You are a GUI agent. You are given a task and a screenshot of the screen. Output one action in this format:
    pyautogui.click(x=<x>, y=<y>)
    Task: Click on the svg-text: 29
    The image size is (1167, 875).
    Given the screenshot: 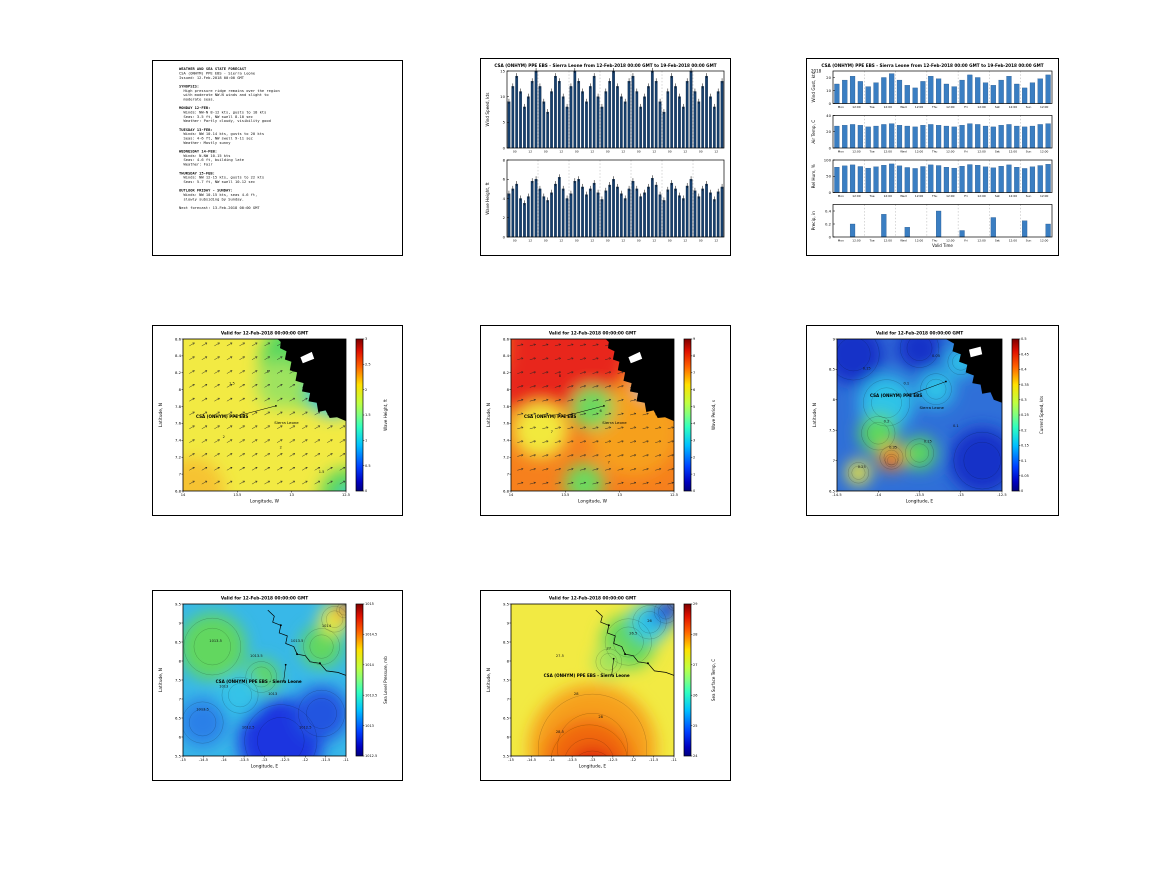 What is the action you would take?
    pyautogui.click(x=695, y=604)
    